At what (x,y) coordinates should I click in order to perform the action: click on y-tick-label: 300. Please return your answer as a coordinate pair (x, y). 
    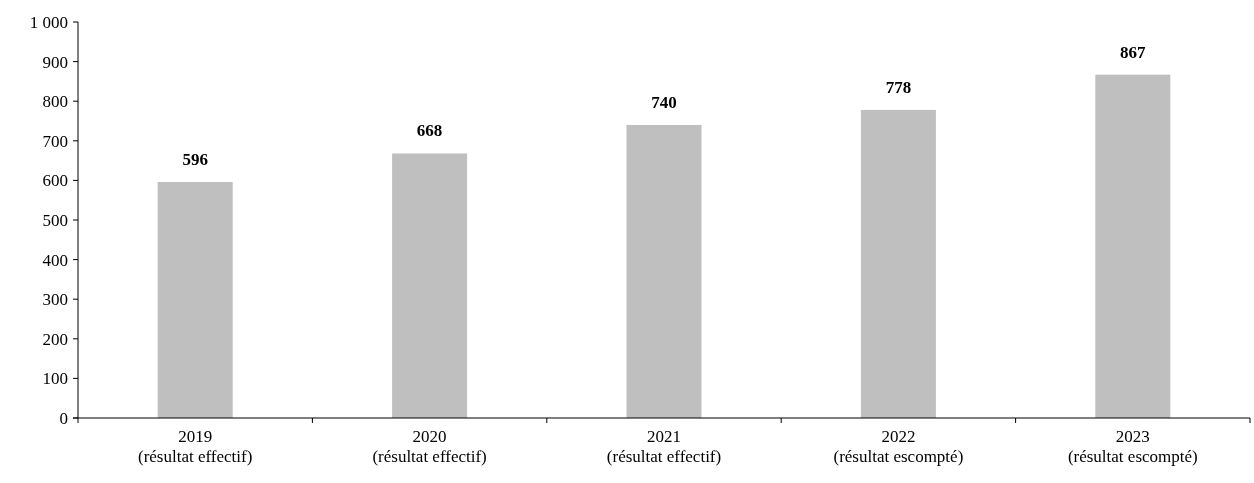
    Looking at the image, I should click on (55, 300).